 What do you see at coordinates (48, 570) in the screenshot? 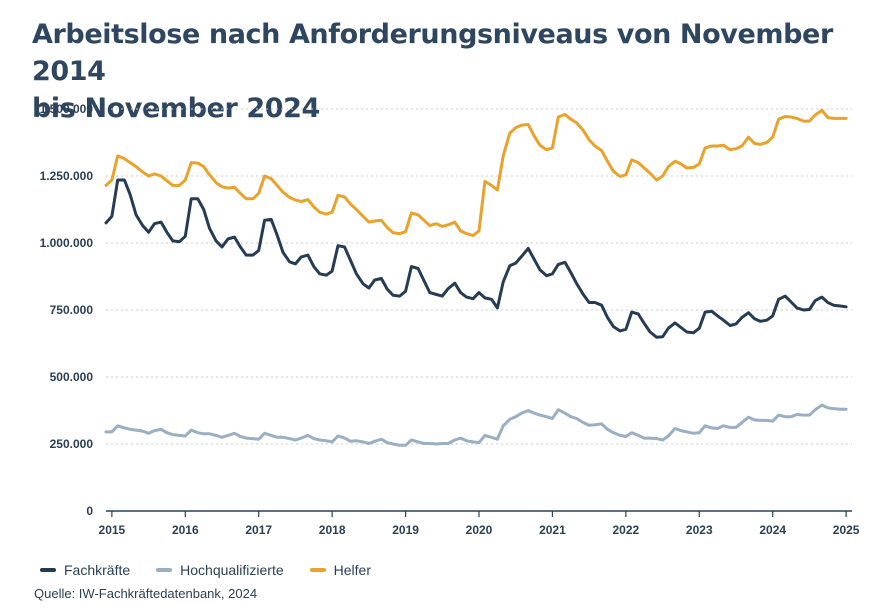
I see `legend-swatch-fachkraefte` at bounding box center [48, 570].